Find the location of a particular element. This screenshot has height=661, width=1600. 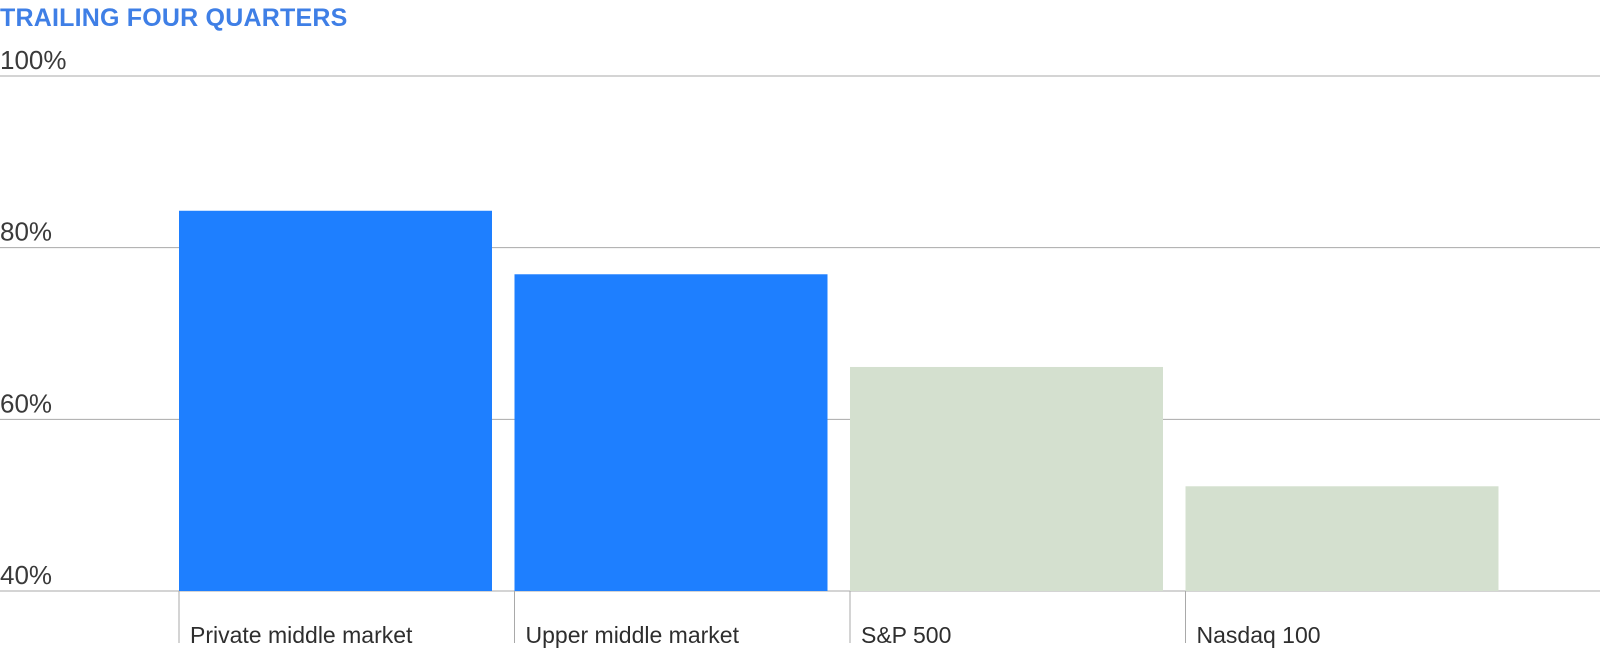

y-tick-label-80: 80% is located at coordinates (26, 232).